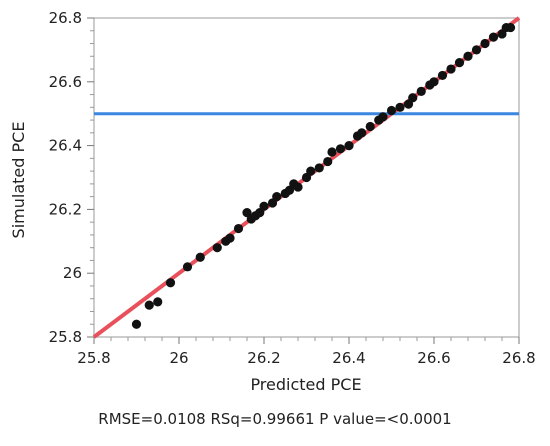  What do you see at coordinates (433, 358) in the screenshot?
I see `x-tick-label: 26.6` at bounding box center [433, 358].